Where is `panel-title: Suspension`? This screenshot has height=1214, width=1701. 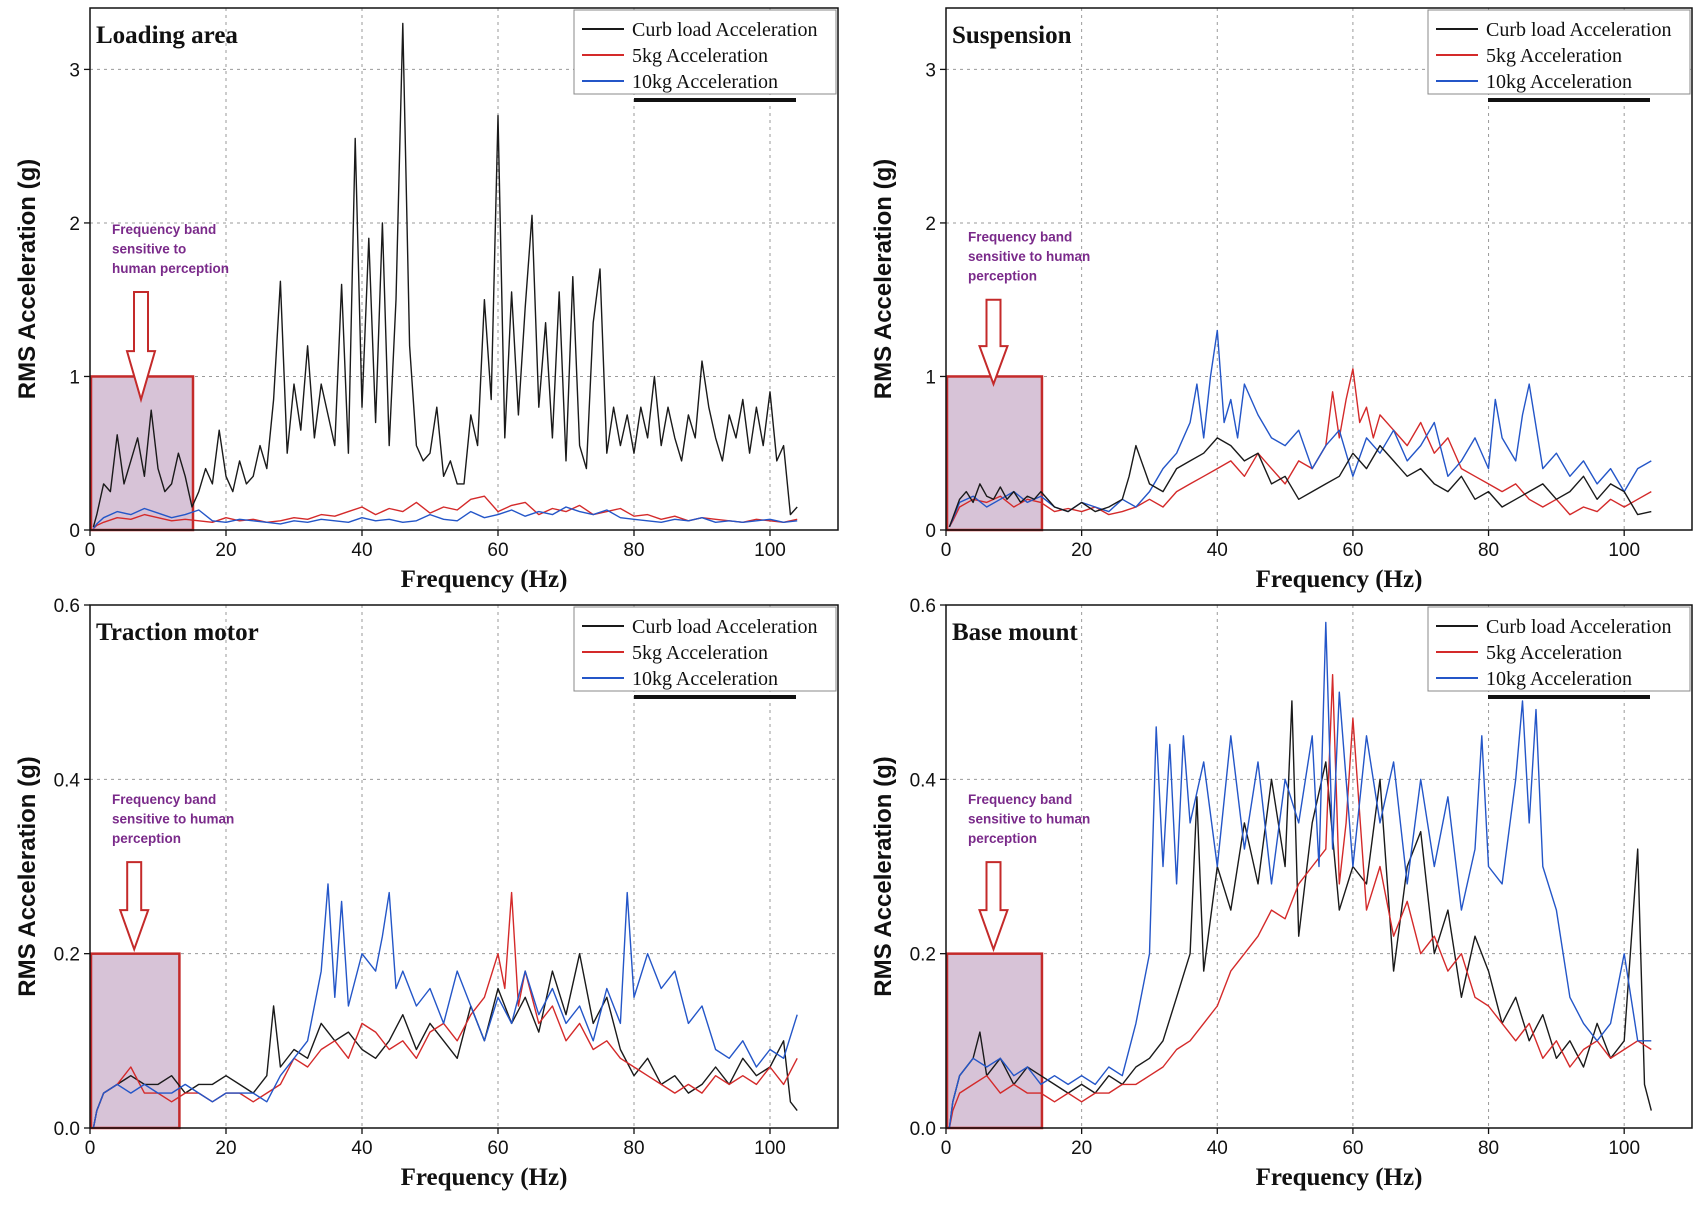 panel-title: Suspension is located at coordinates (1012, 35).